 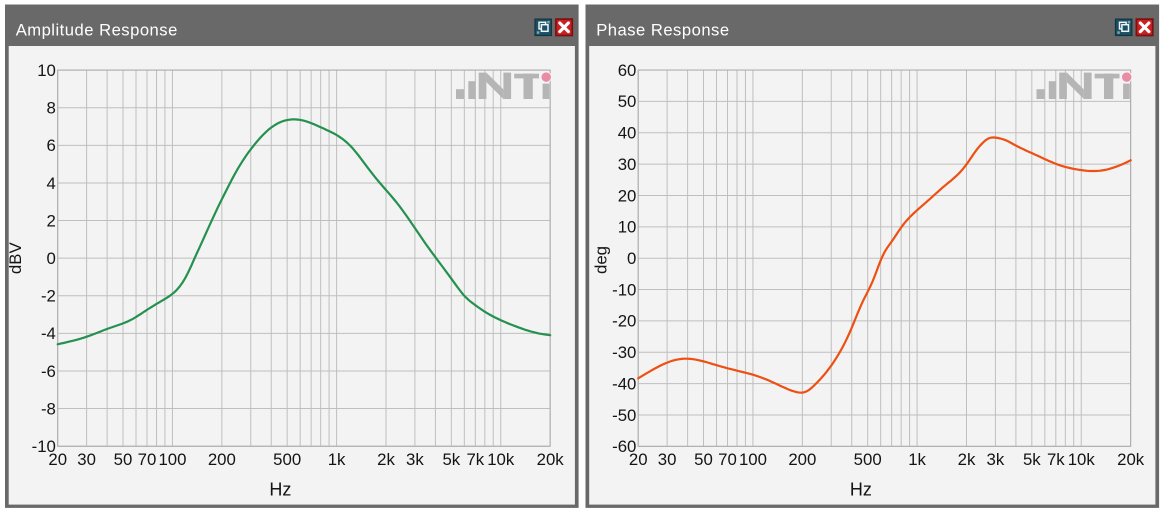 I want to click on svg-text: 6, so click(x=51, y=145).